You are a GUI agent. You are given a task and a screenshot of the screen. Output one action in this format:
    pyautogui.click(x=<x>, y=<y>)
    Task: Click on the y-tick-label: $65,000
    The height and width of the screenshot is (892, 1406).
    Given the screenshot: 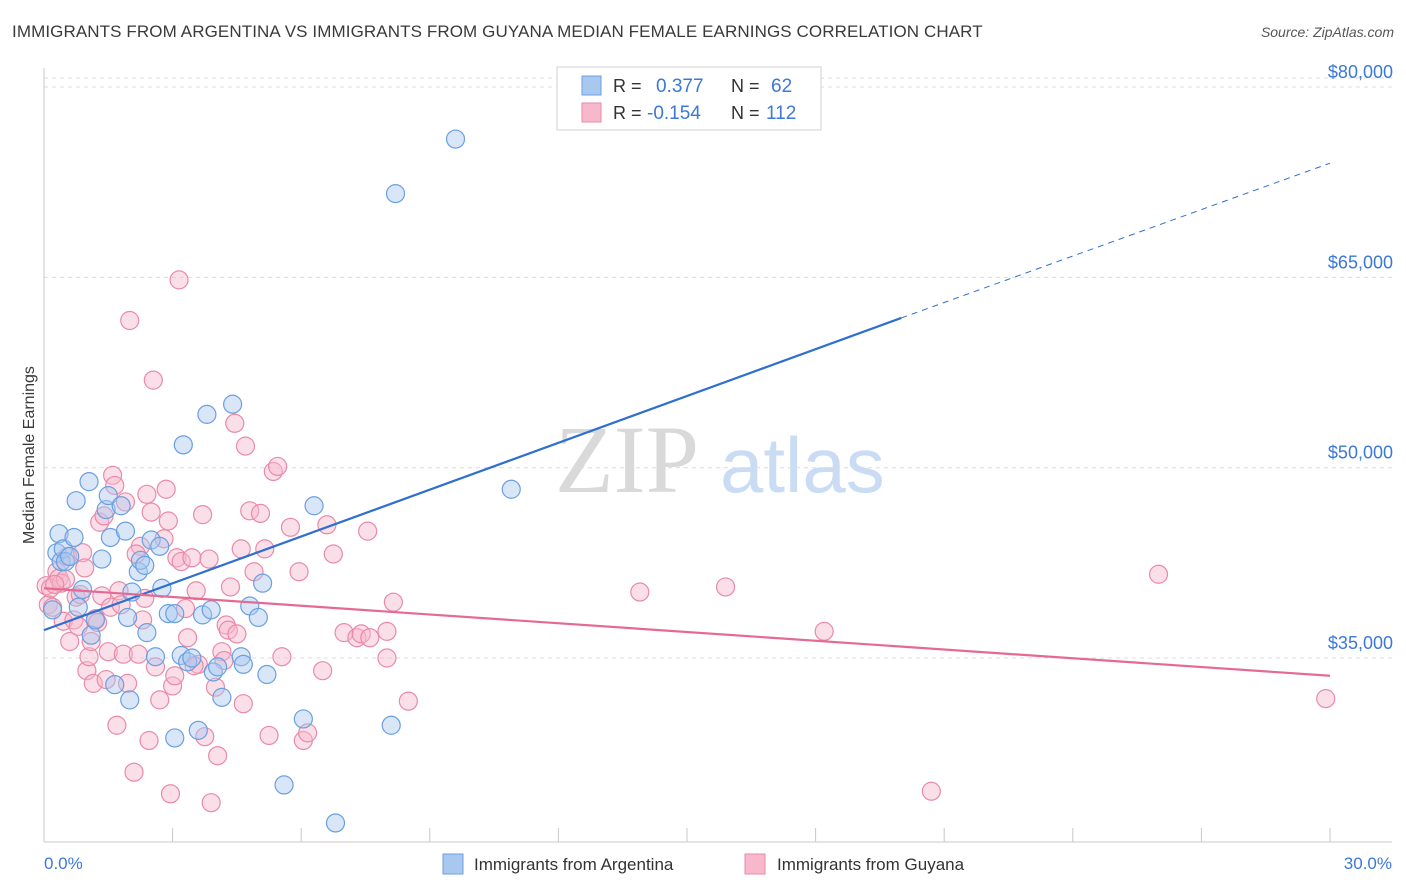 What is the action you would take?
    pyautogui.click(x=1360, y=262)
    